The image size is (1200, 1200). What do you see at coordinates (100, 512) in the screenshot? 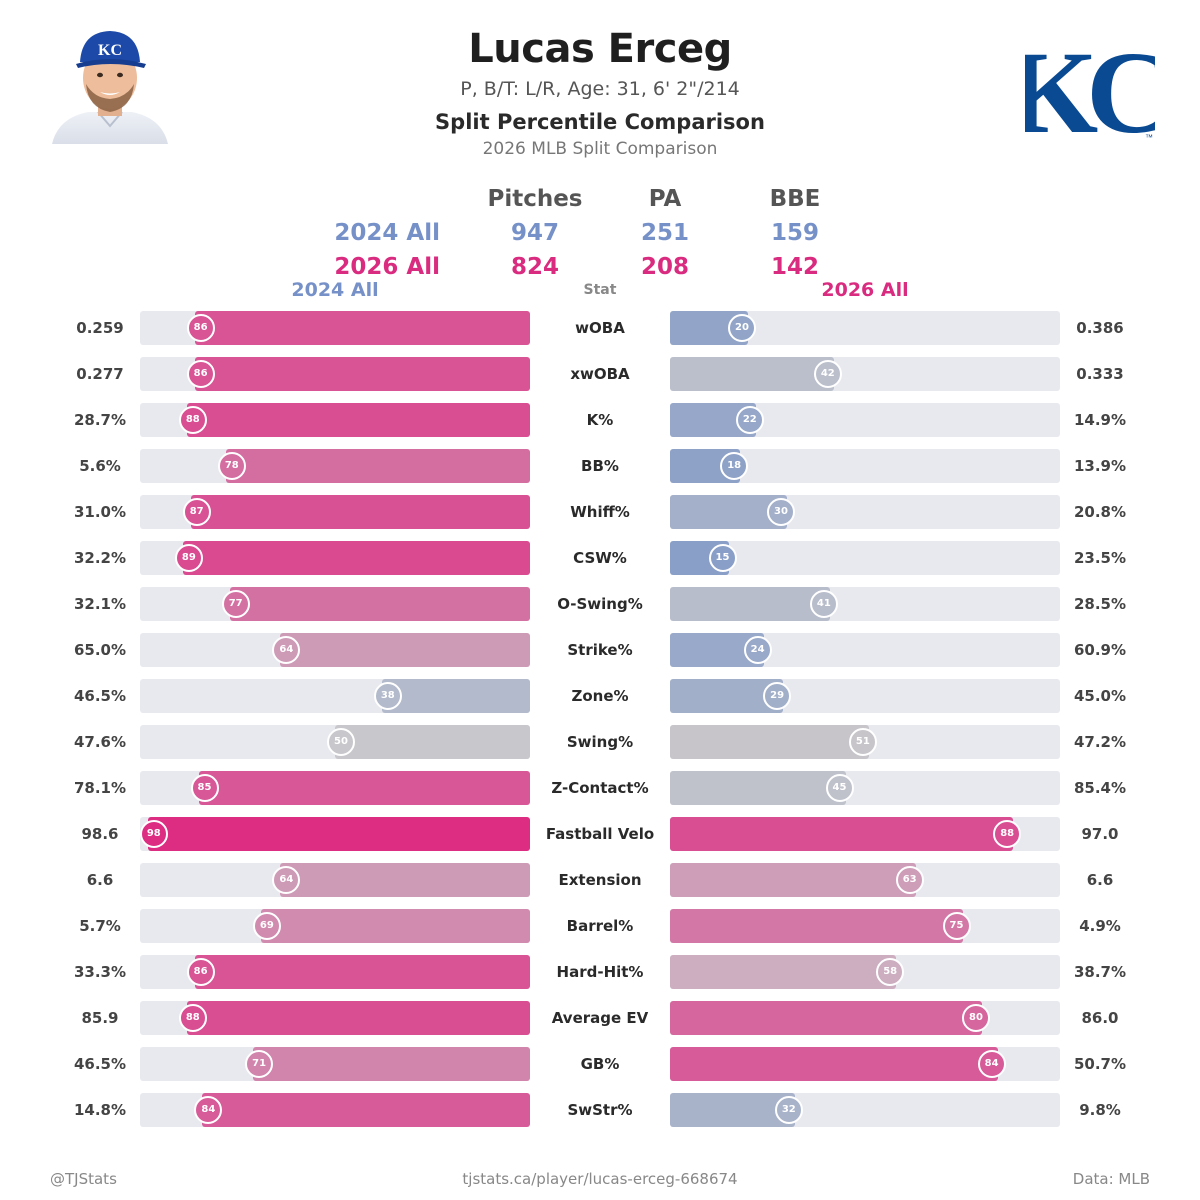
I see `left-stat-value: 31.0%` at bounding box center [100, 512].